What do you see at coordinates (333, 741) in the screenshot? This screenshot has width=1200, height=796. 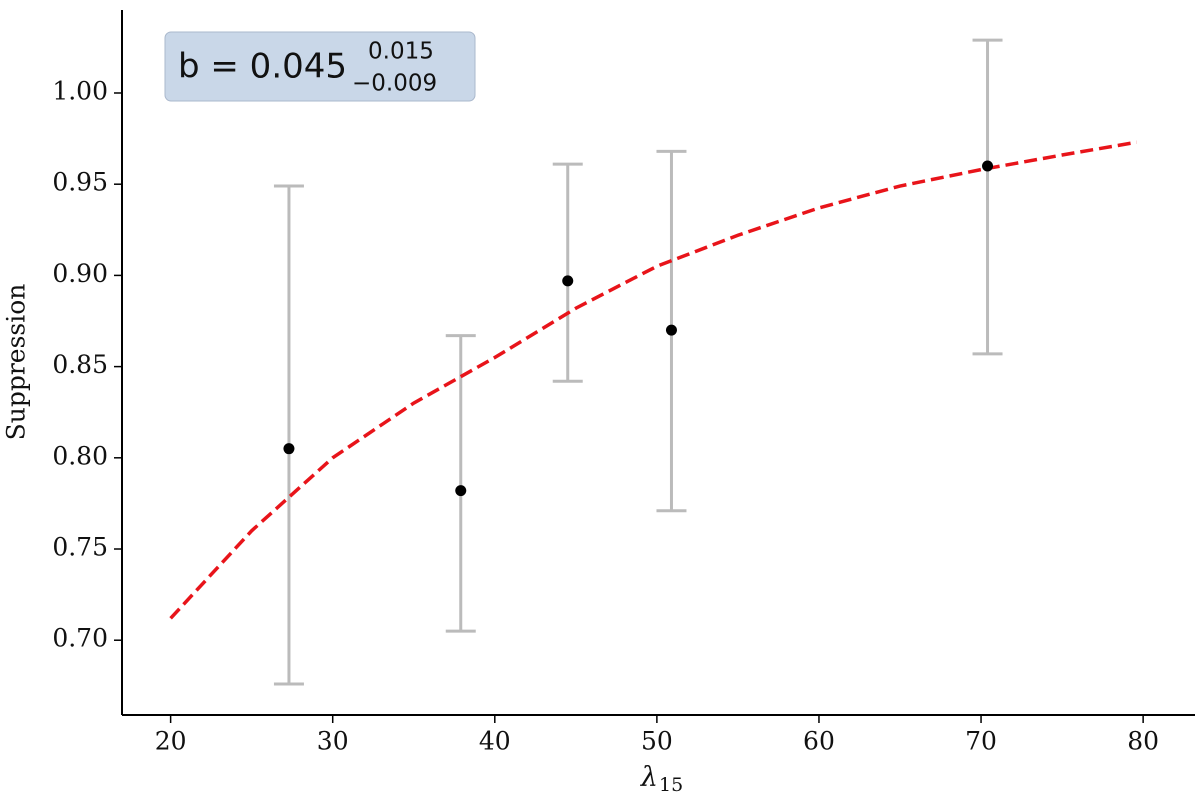 I see `x-tick-label: 30` at bounding box center [333, 741].